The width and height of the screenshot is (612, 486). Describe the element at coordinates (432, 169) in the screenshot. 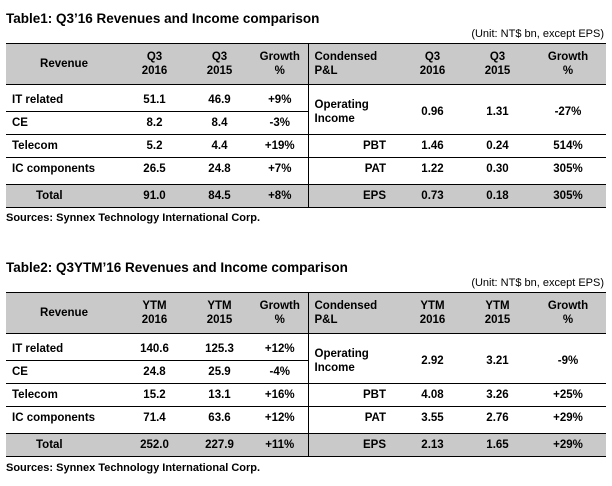

I see `cell-value: 1.22` at that location.